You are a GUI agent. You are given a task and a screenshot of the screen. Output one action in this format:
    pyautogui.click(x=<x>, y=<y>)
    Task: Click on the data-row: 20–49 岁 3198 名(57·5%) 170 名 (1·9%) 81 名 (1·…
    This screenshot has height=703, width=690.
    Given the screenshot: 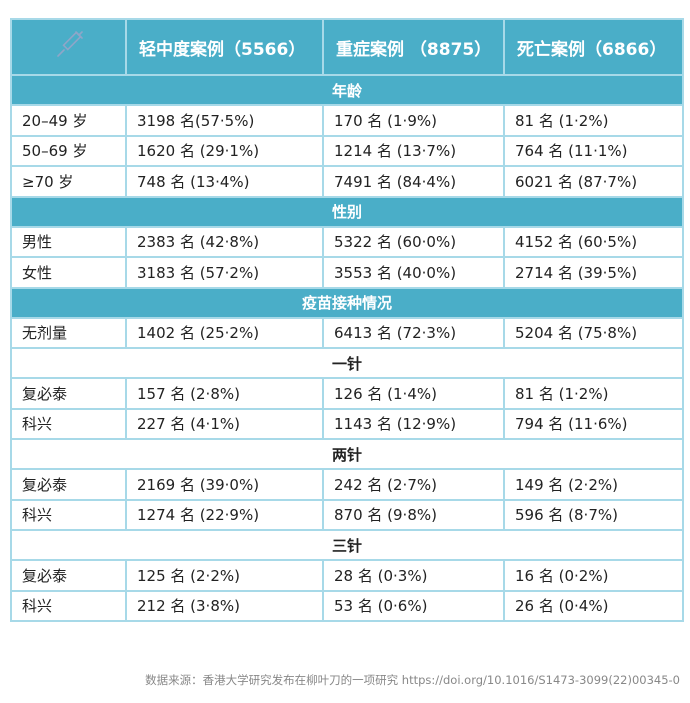 What is the action you would take?
    pyautogui.click(x=347, y=120)
    